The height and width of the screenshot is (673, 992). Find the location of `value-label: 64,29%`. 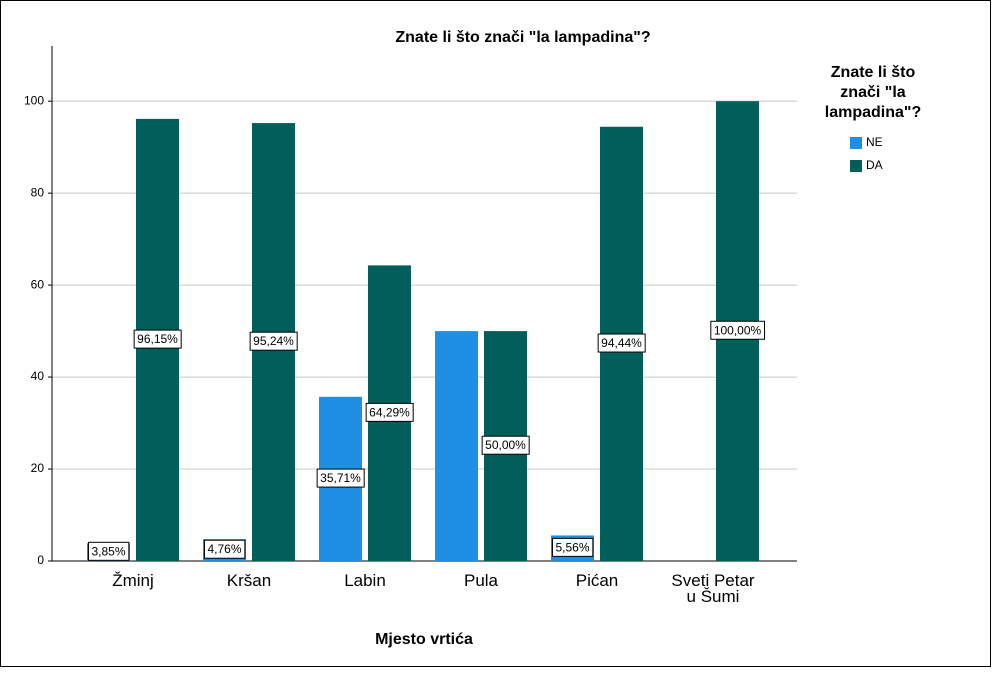

value-label: 64,29% is located at coordinates (389, 412).